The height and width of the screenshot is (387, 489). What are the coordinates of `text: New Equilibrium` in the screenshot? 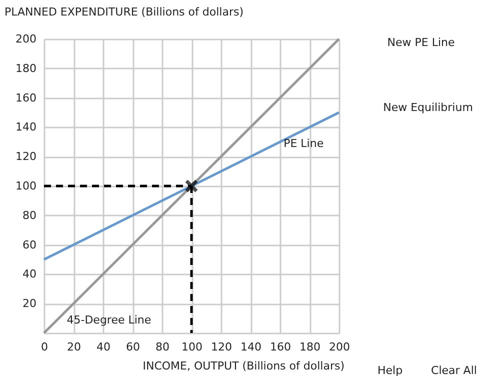 It's located at (428, 107).